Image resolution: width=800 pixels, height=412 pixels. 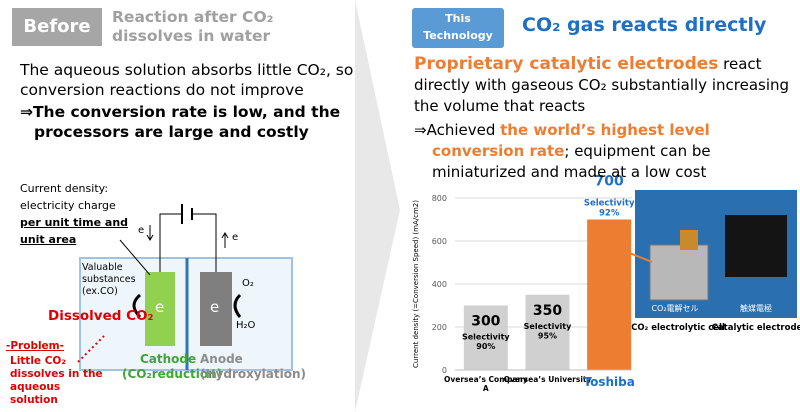 What do you see at coordinates (35, 346) in the screenshot?
I see `problem: -Problem-` at bounding box center [35, 346].